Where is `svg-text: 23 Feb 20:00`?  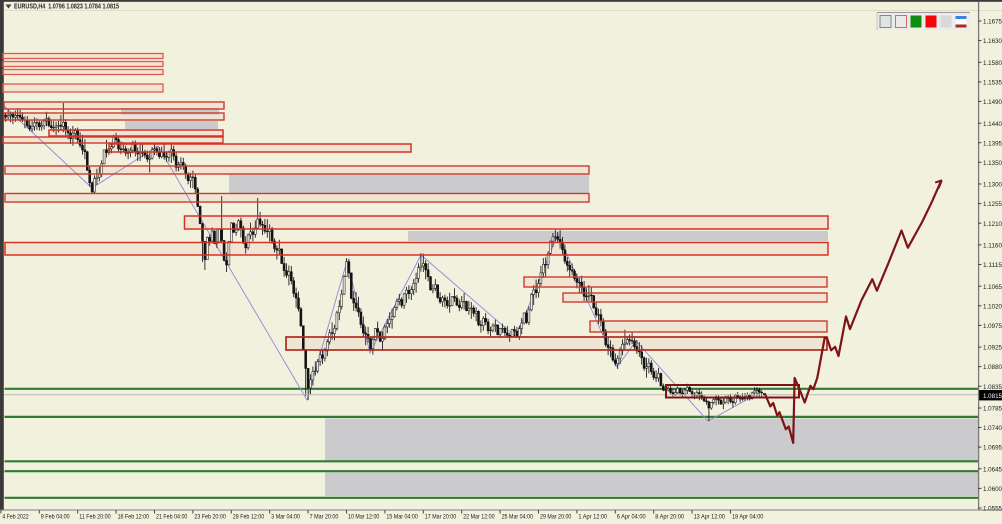
svg-text: 23 Feb 20:00 is located at coordinates (210, 517).